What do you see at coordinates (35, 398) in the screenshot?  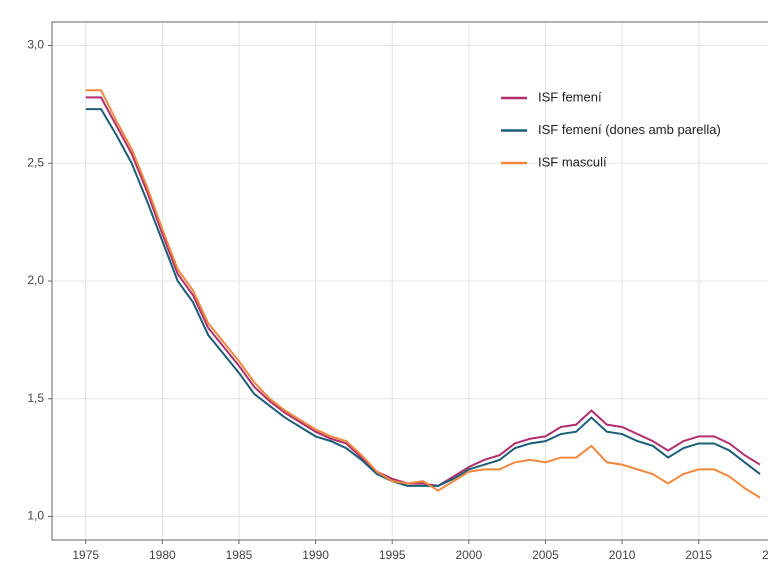 I see `y-tick-label: 1,5` at bounding box center [35, 398].